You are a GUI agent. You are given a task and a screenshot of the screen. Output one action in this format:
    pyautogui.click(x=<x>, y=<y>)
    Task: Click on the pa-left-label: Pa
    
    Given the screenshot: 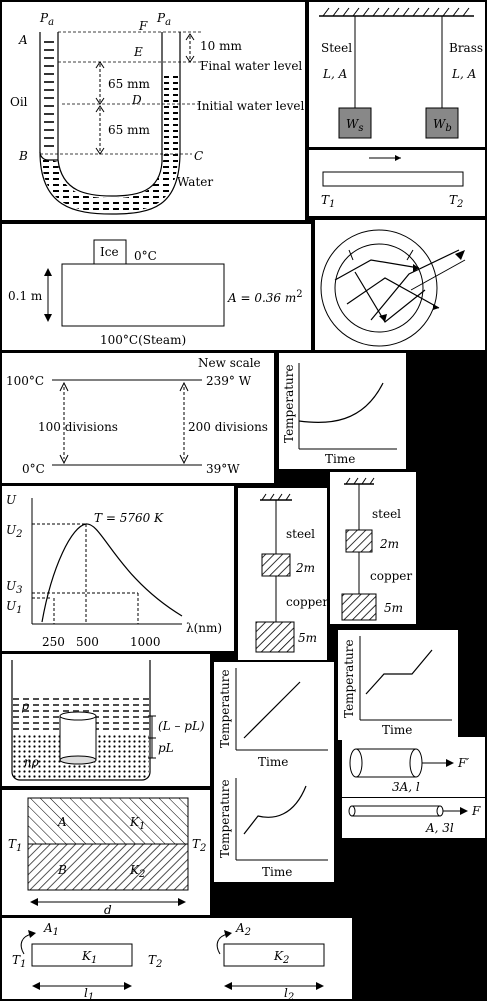 What is the action you would take?
    pyautogui.click(x=46, y=19)
    